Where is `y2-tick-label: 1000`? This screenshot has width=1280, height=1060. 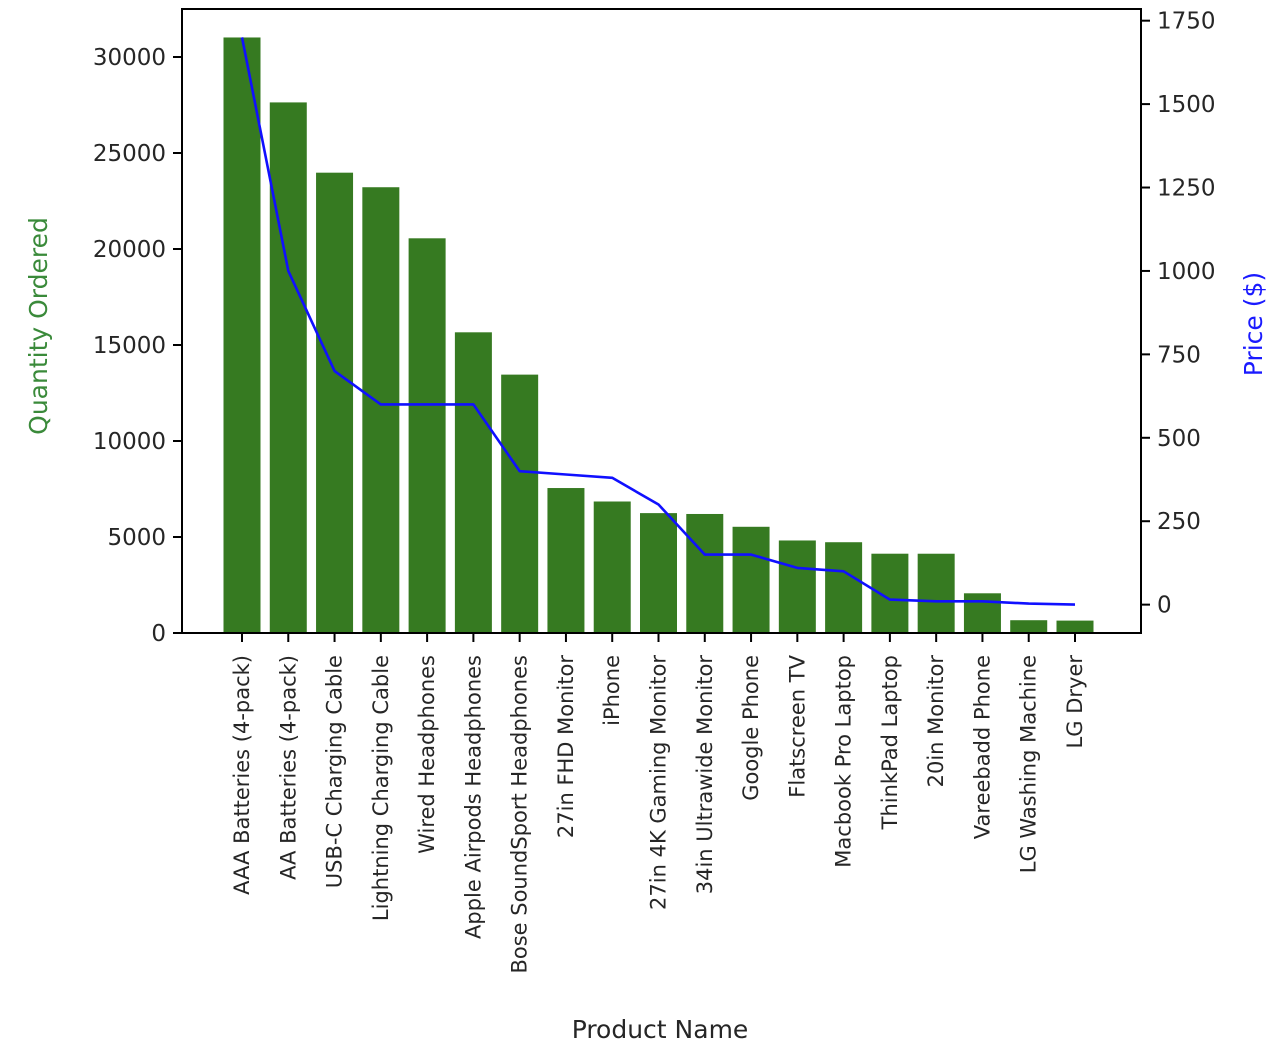 y2-tick-label: 1000 is located at coordinates (1186, 272).